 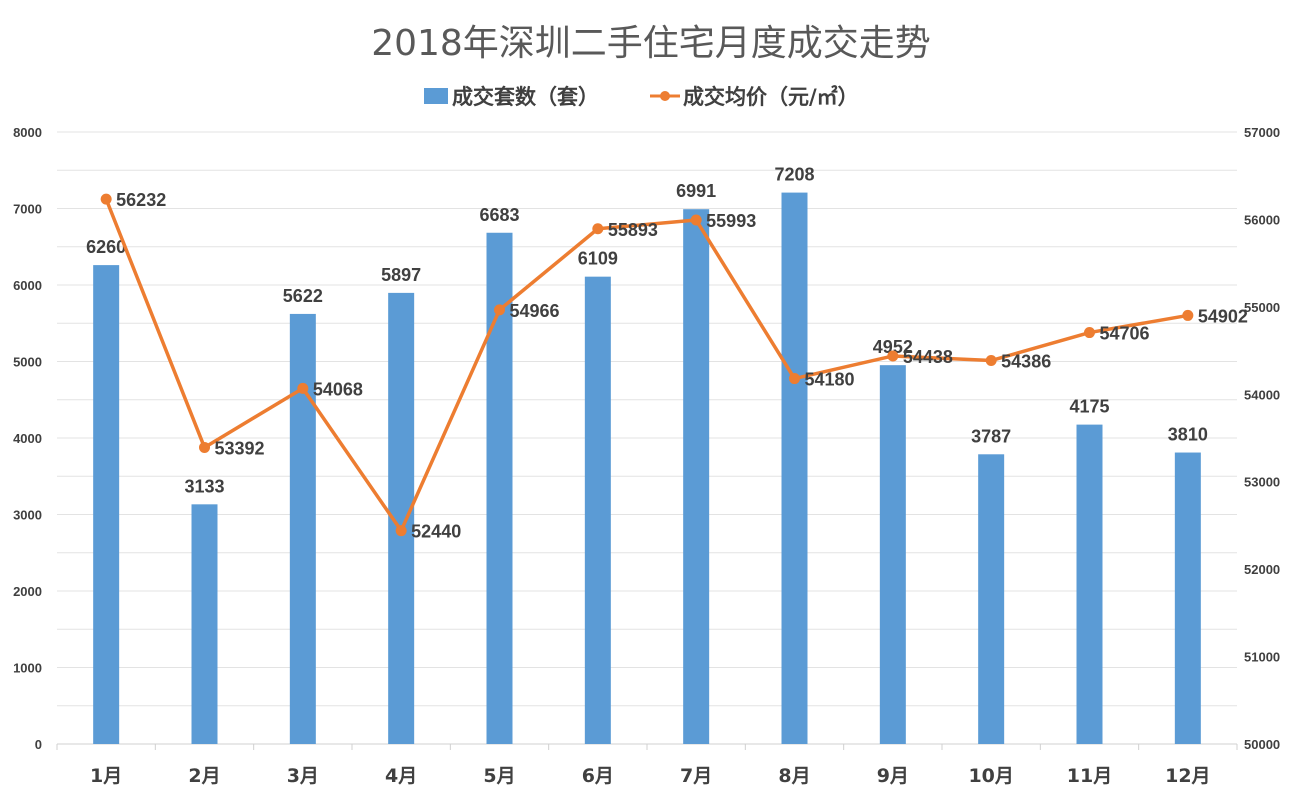 I want to click on bar-value-label: 7208, so click(x=794, y=175).